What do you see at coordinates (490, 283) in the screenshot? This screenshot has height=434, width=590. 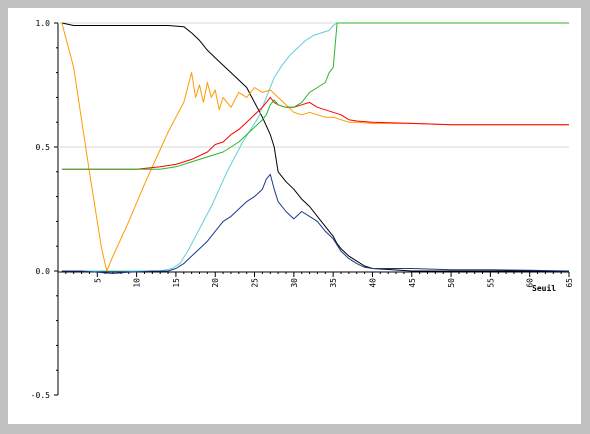 I see `x-tick-label: 55` at bounding box center [490, 283].